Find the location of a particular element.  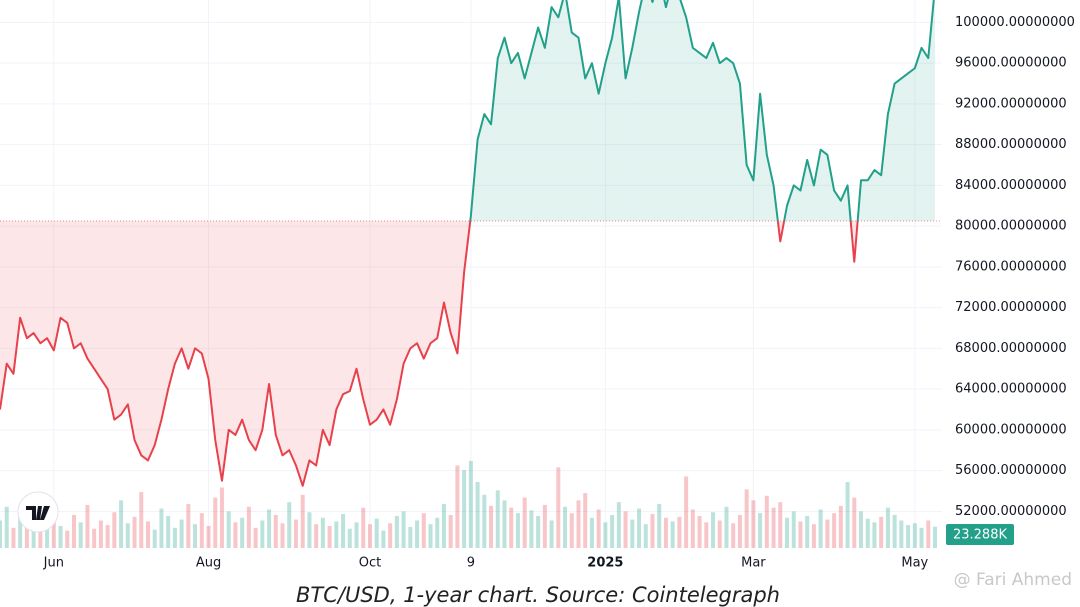

y-tick-label: 84000.00000000 is located at coordinates (1011, 185).